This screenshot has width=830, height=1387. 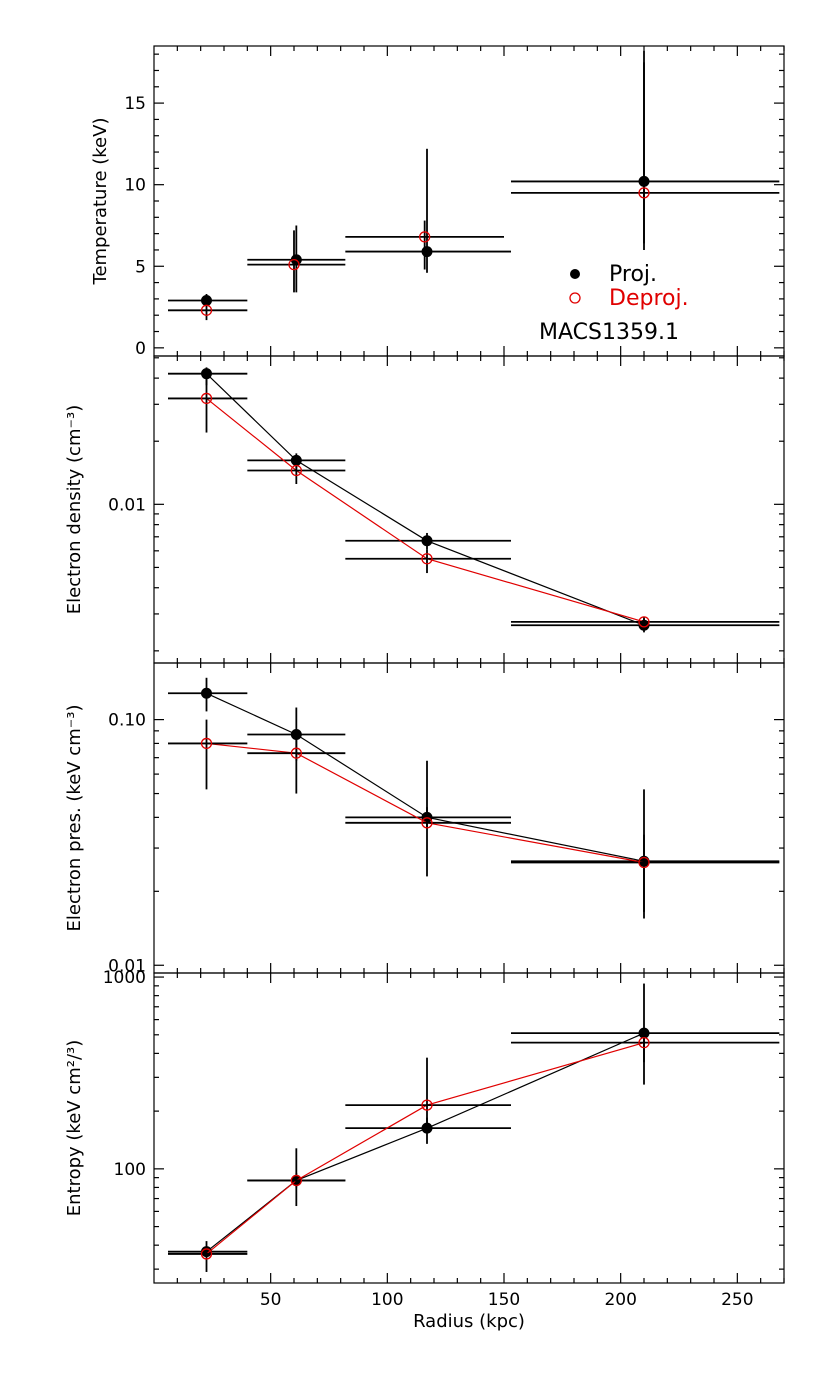 What do you see at coordinates (74, 1128) in the screenshot?
I see `y-axis-label: Entropy (keV cm²/³)` at bounding box center [74, 1128].